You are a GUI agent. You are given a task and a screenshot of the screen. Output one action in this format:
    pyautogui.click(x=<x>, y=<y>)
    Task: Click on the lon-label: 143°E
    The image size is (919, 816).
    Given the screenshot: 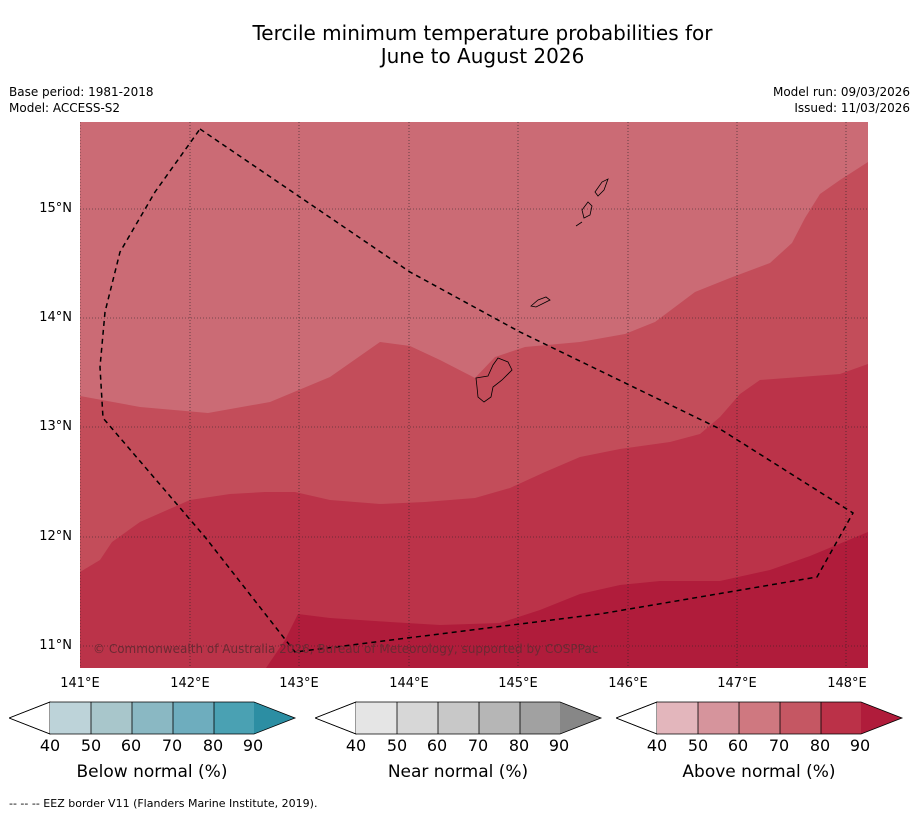 What is the action you would take?
    pyautogui.click(x=299, y=683)
    